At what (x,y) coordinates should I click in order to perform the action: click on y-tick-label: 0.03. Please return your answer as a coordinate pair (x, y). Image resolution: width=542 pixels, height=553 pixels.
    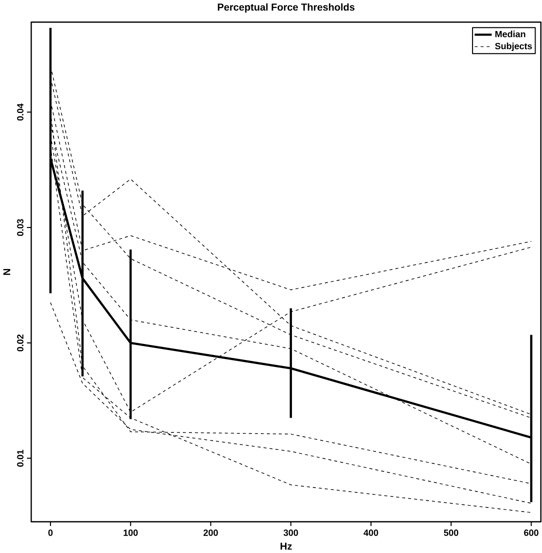
    Looking at the image, I should click on (20, 227).